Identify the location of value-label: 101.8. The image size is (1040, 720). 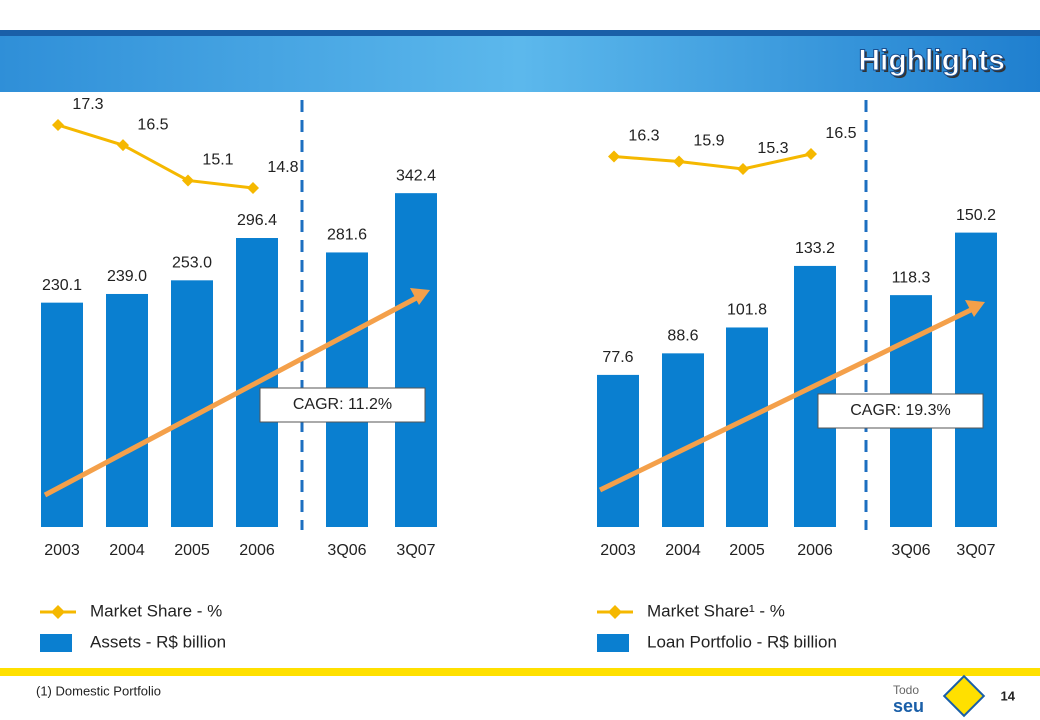
(747, 310).